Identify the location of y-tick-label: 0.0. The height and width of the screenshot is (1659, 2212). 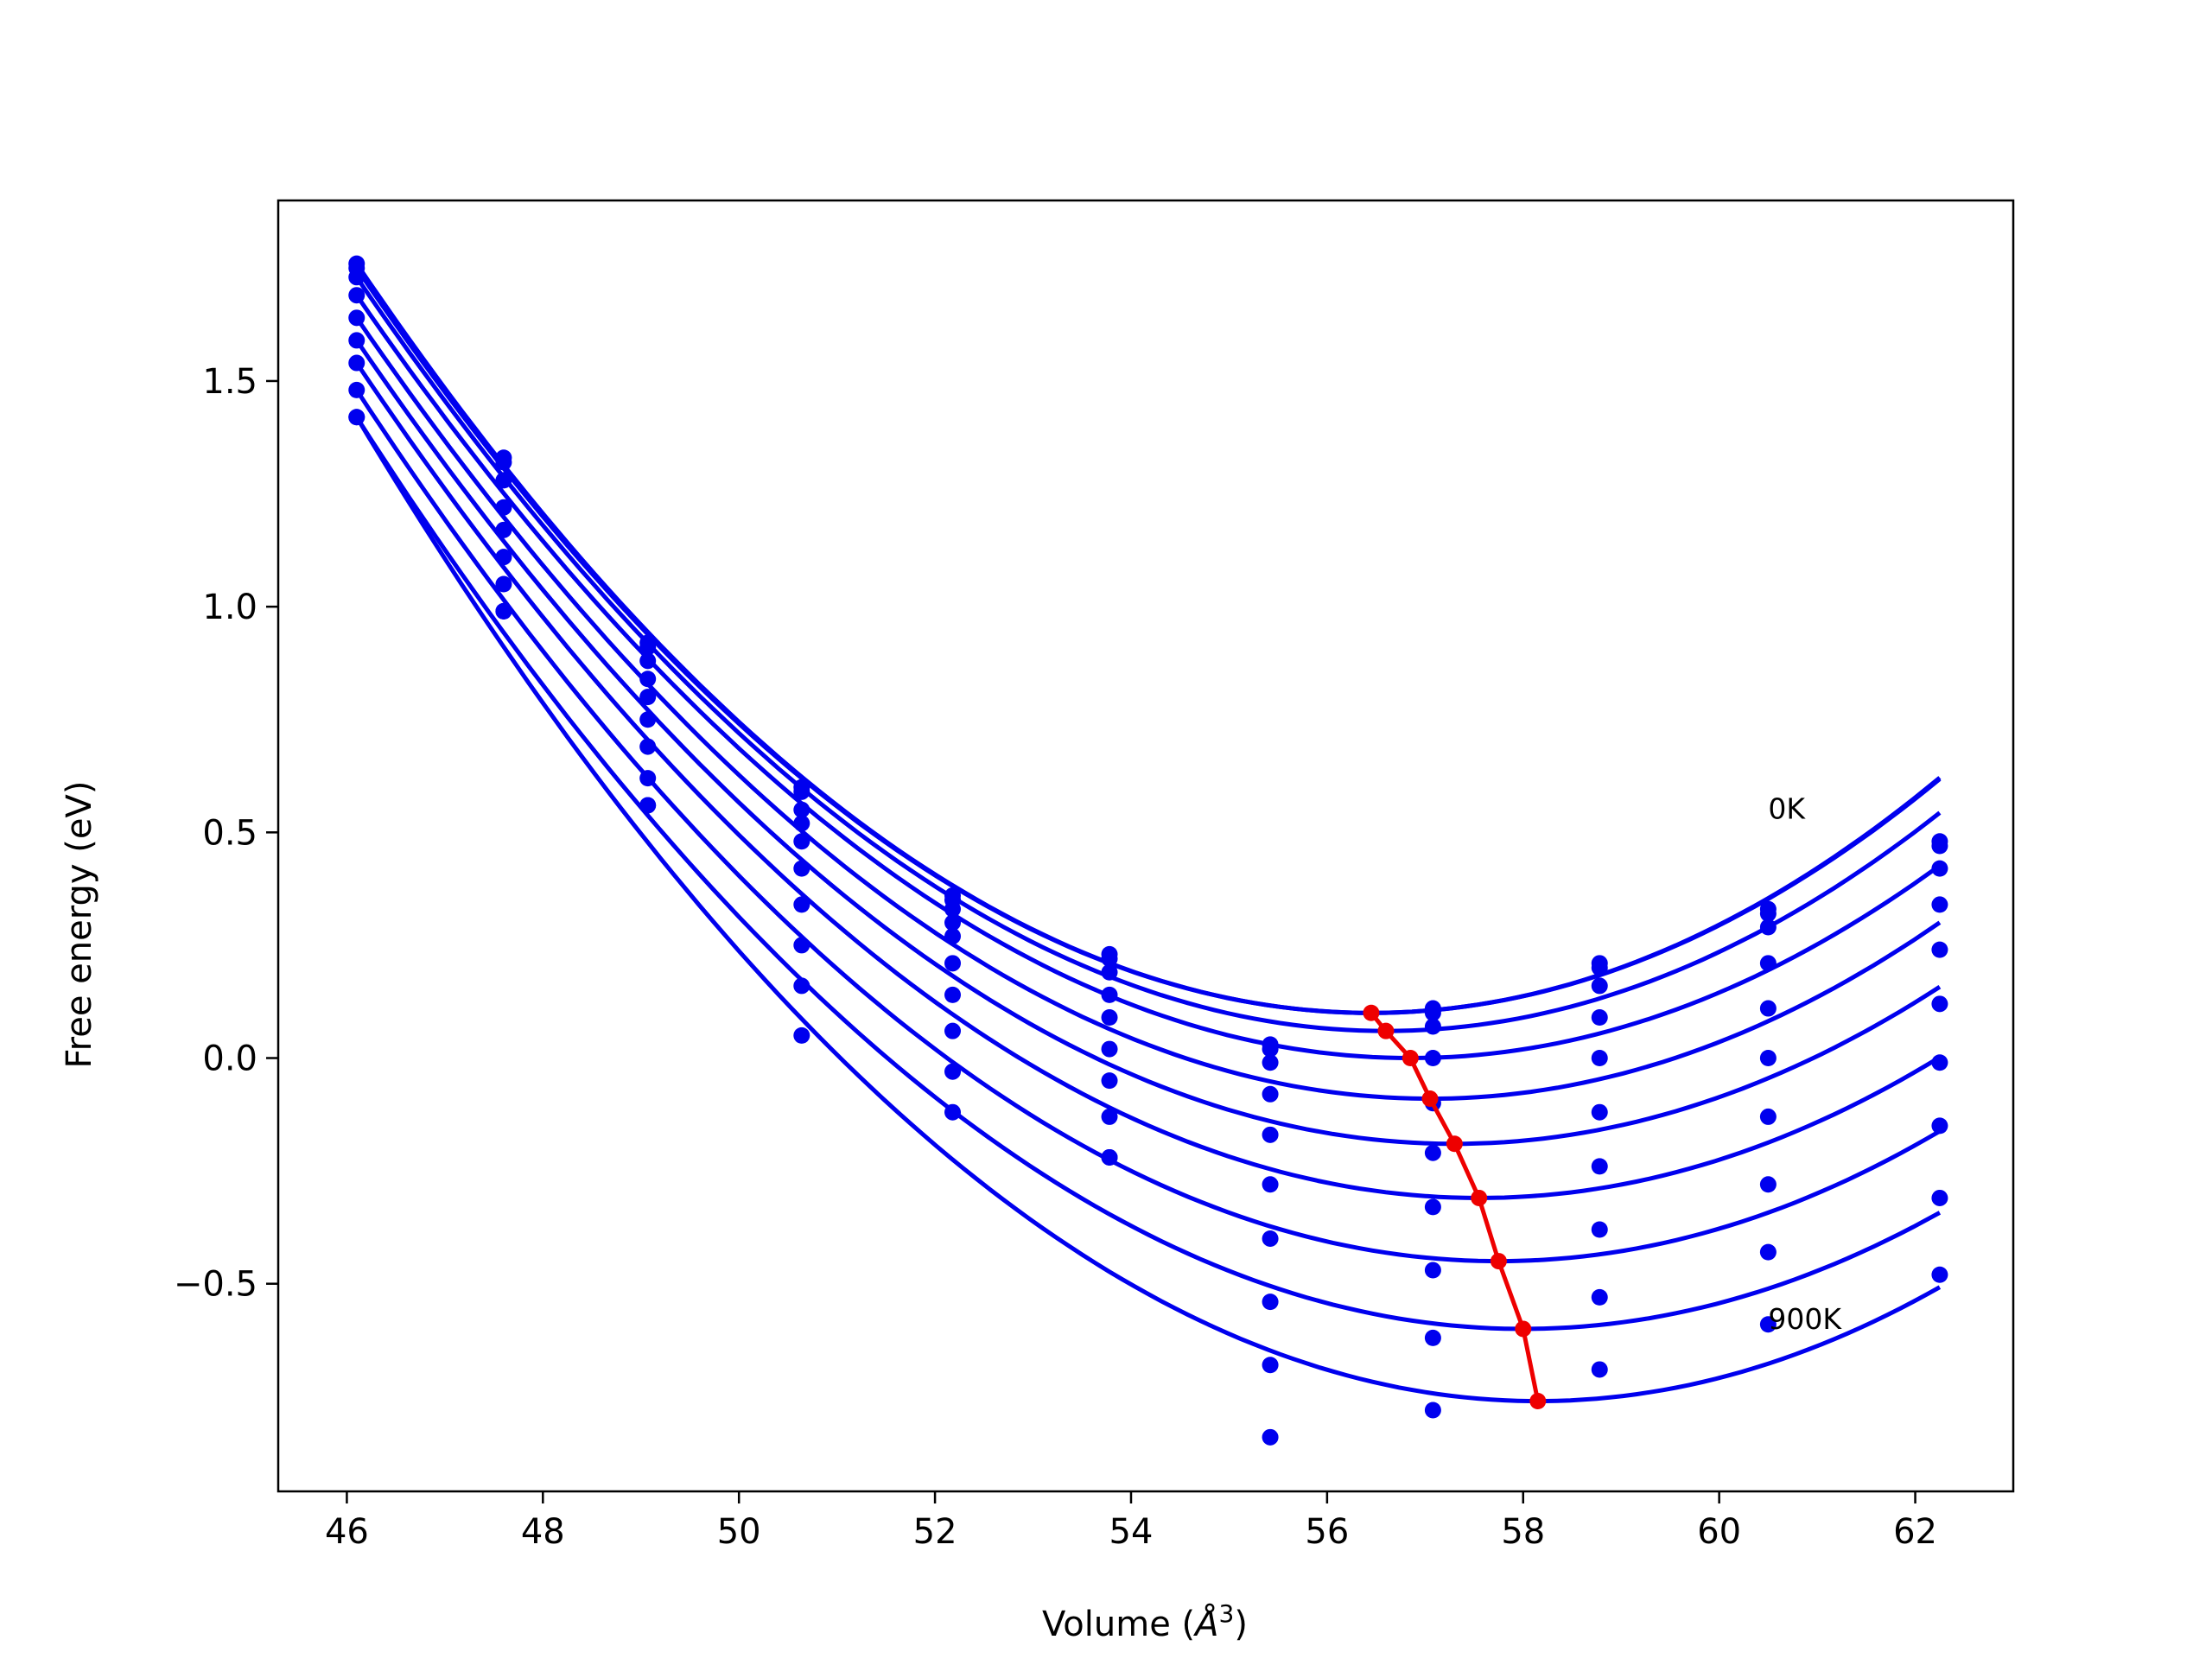
(230, 1059).